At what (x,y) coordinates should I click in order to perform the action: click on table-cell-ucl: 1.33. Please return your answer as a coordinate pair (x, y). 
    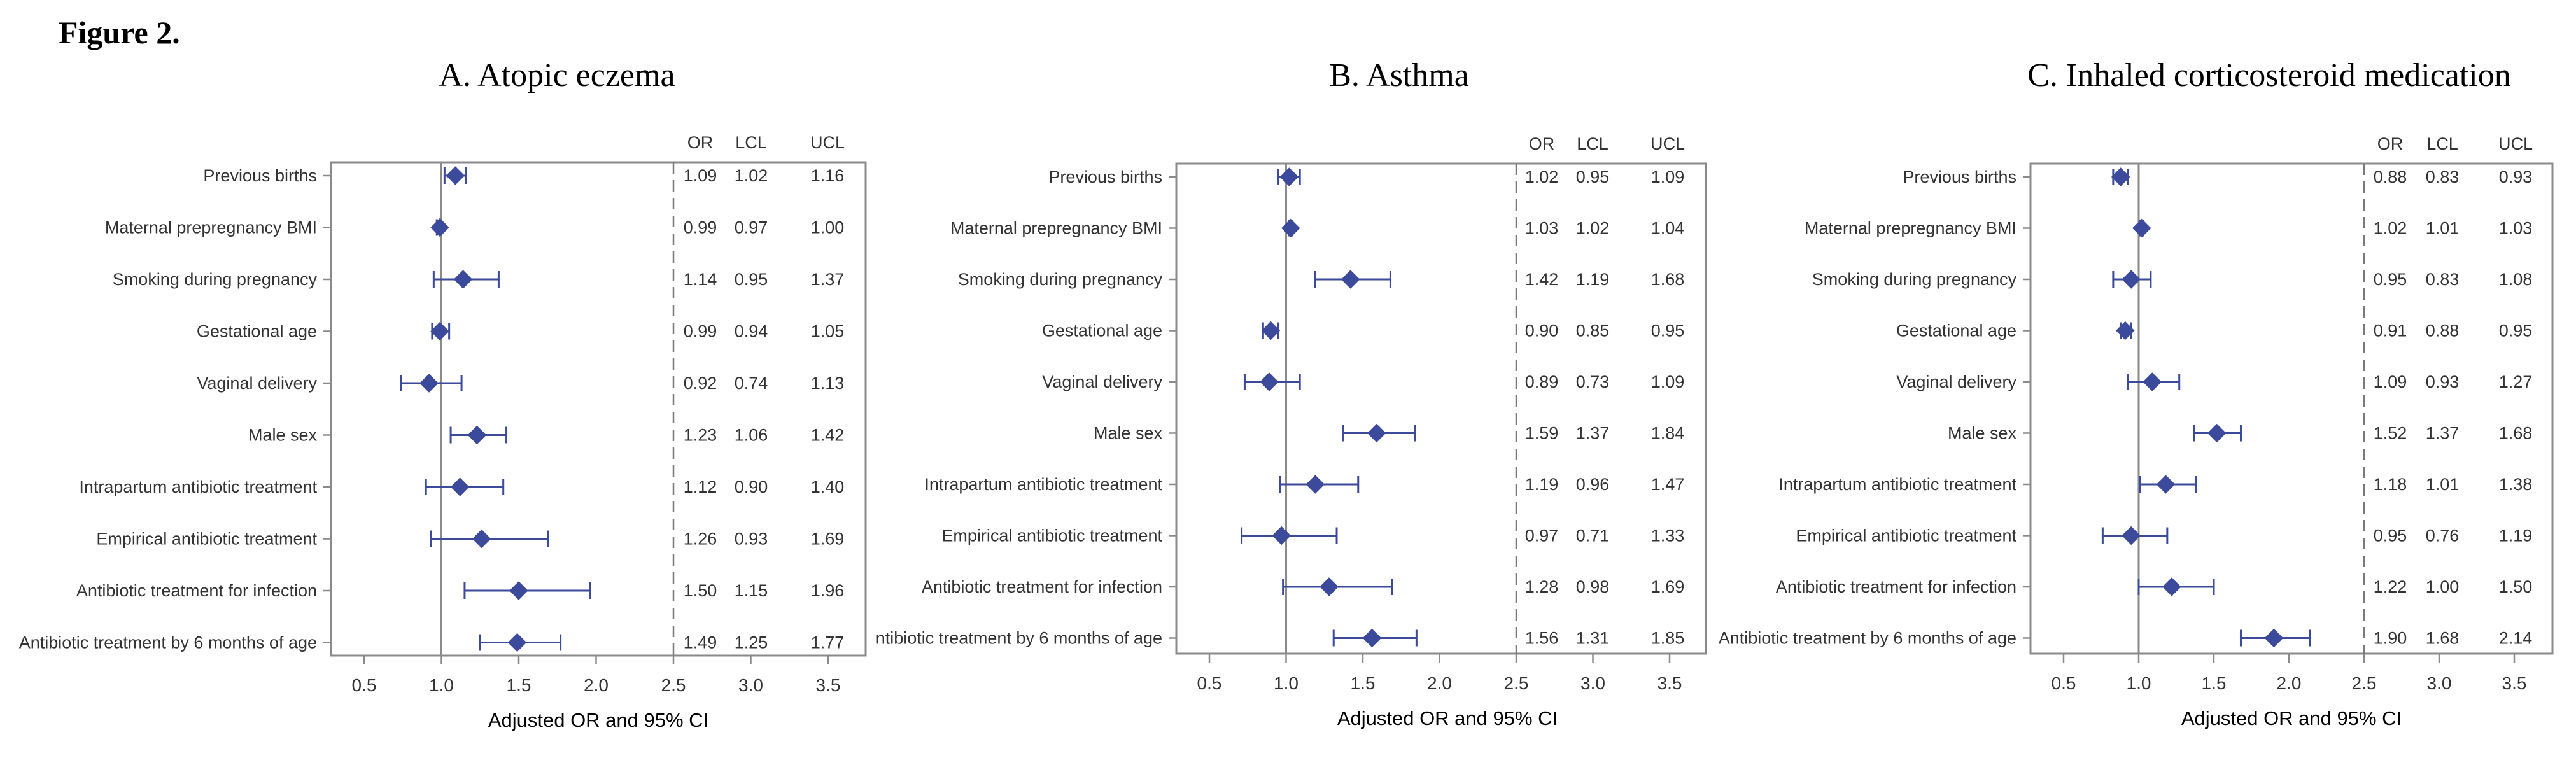
    Looking at the image, I should click on (1668, 535).